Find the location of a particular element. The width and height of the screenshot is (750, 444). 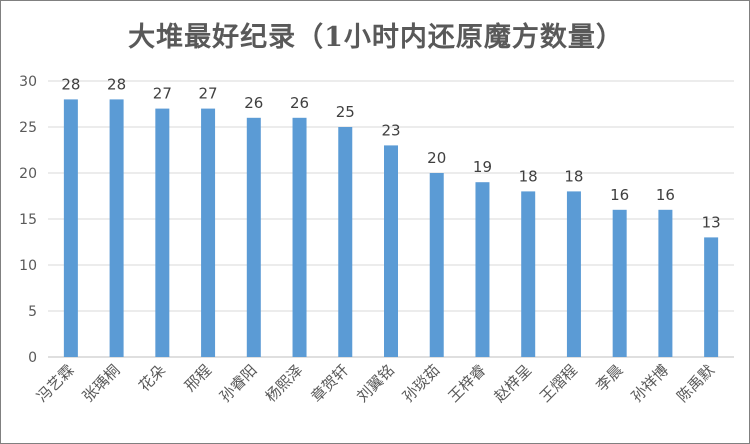

y-tick-label: 10 is located at coordinates (28, 266).